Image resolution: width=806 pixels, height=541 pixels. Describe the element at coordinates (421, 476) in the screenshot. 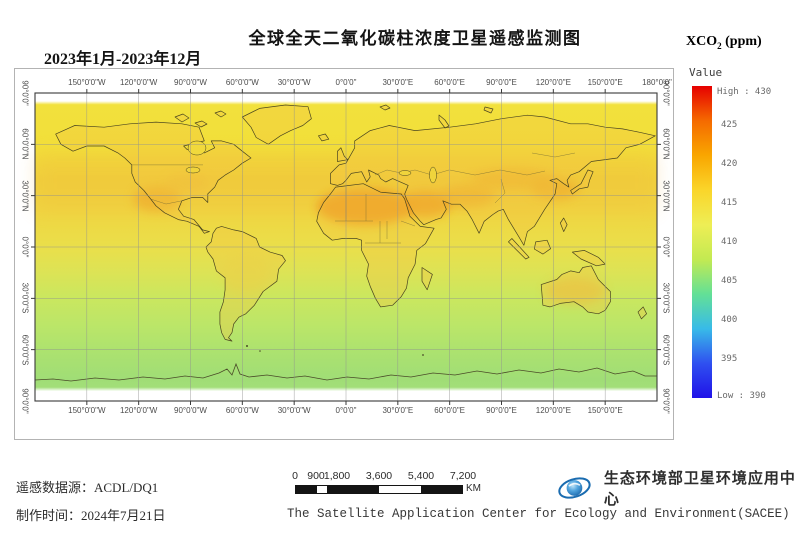

I see `scalebar-distance-label: 5,400` at that location.